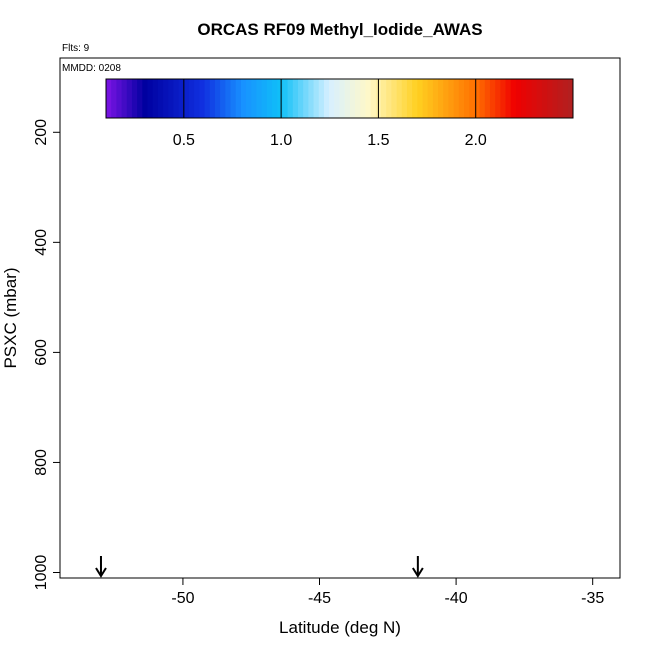 This screenshot has height=650, width=650. What do you see at coordinates (592, 598) in the screenshot?
I see `x-tick-label: -35` at bounding box center [592, 598].